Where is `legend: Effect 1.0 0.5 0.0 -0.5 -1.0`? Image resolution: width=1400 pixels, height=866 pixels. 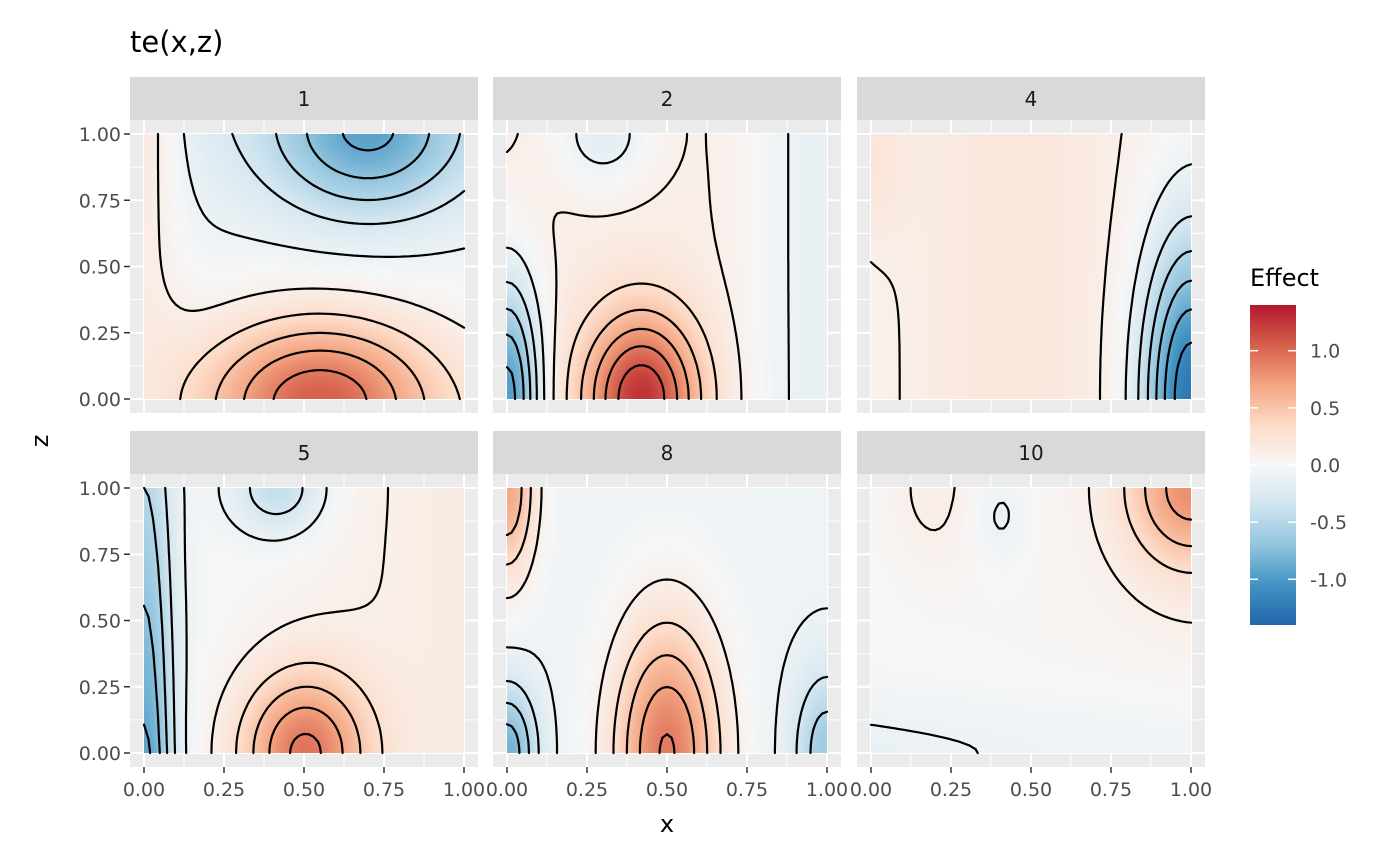
legend: Effect 1.0 0.5 0.0 -0.5 -1.0 is located at coordinates (1298, 444).